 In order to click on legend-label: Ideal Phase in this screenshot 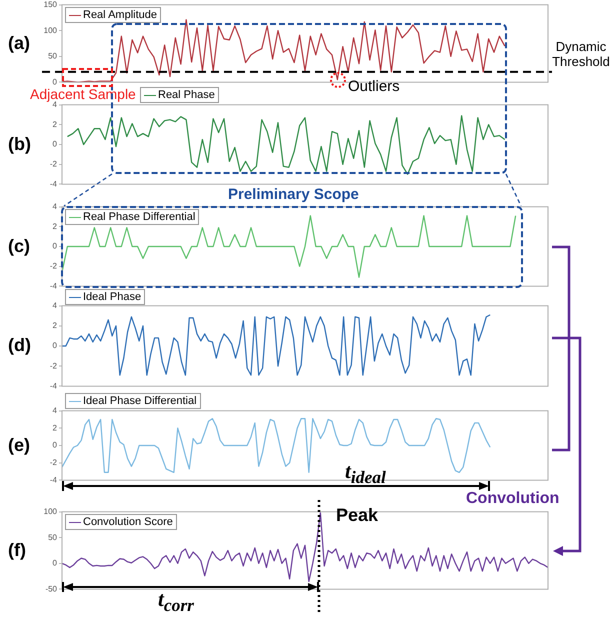, I will do `click(112, 297)`.